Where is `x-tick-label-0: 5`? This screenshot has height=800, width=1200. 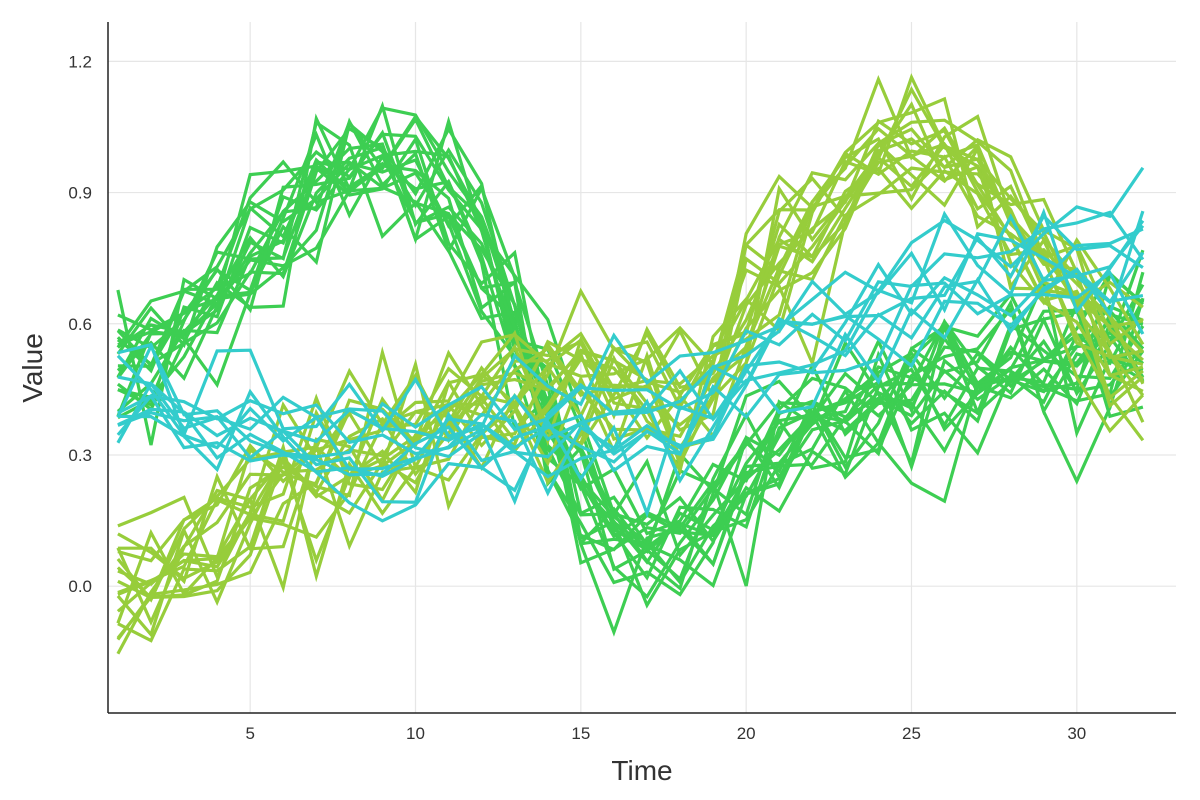 x-tick-label-0: 5 is located at coordinates (249, 733).